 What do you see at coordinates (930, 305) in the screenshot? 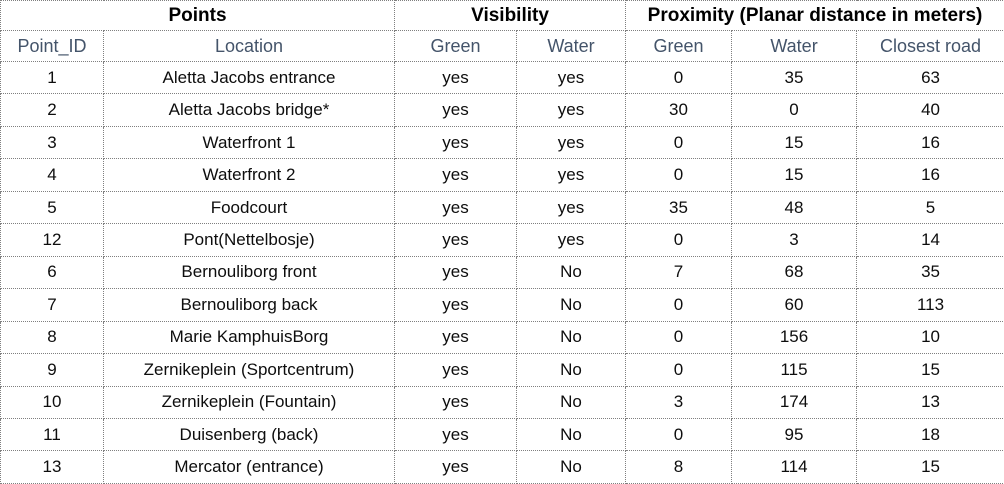
I see `cell-closest-road: 113` at bounding box center [930, 305].